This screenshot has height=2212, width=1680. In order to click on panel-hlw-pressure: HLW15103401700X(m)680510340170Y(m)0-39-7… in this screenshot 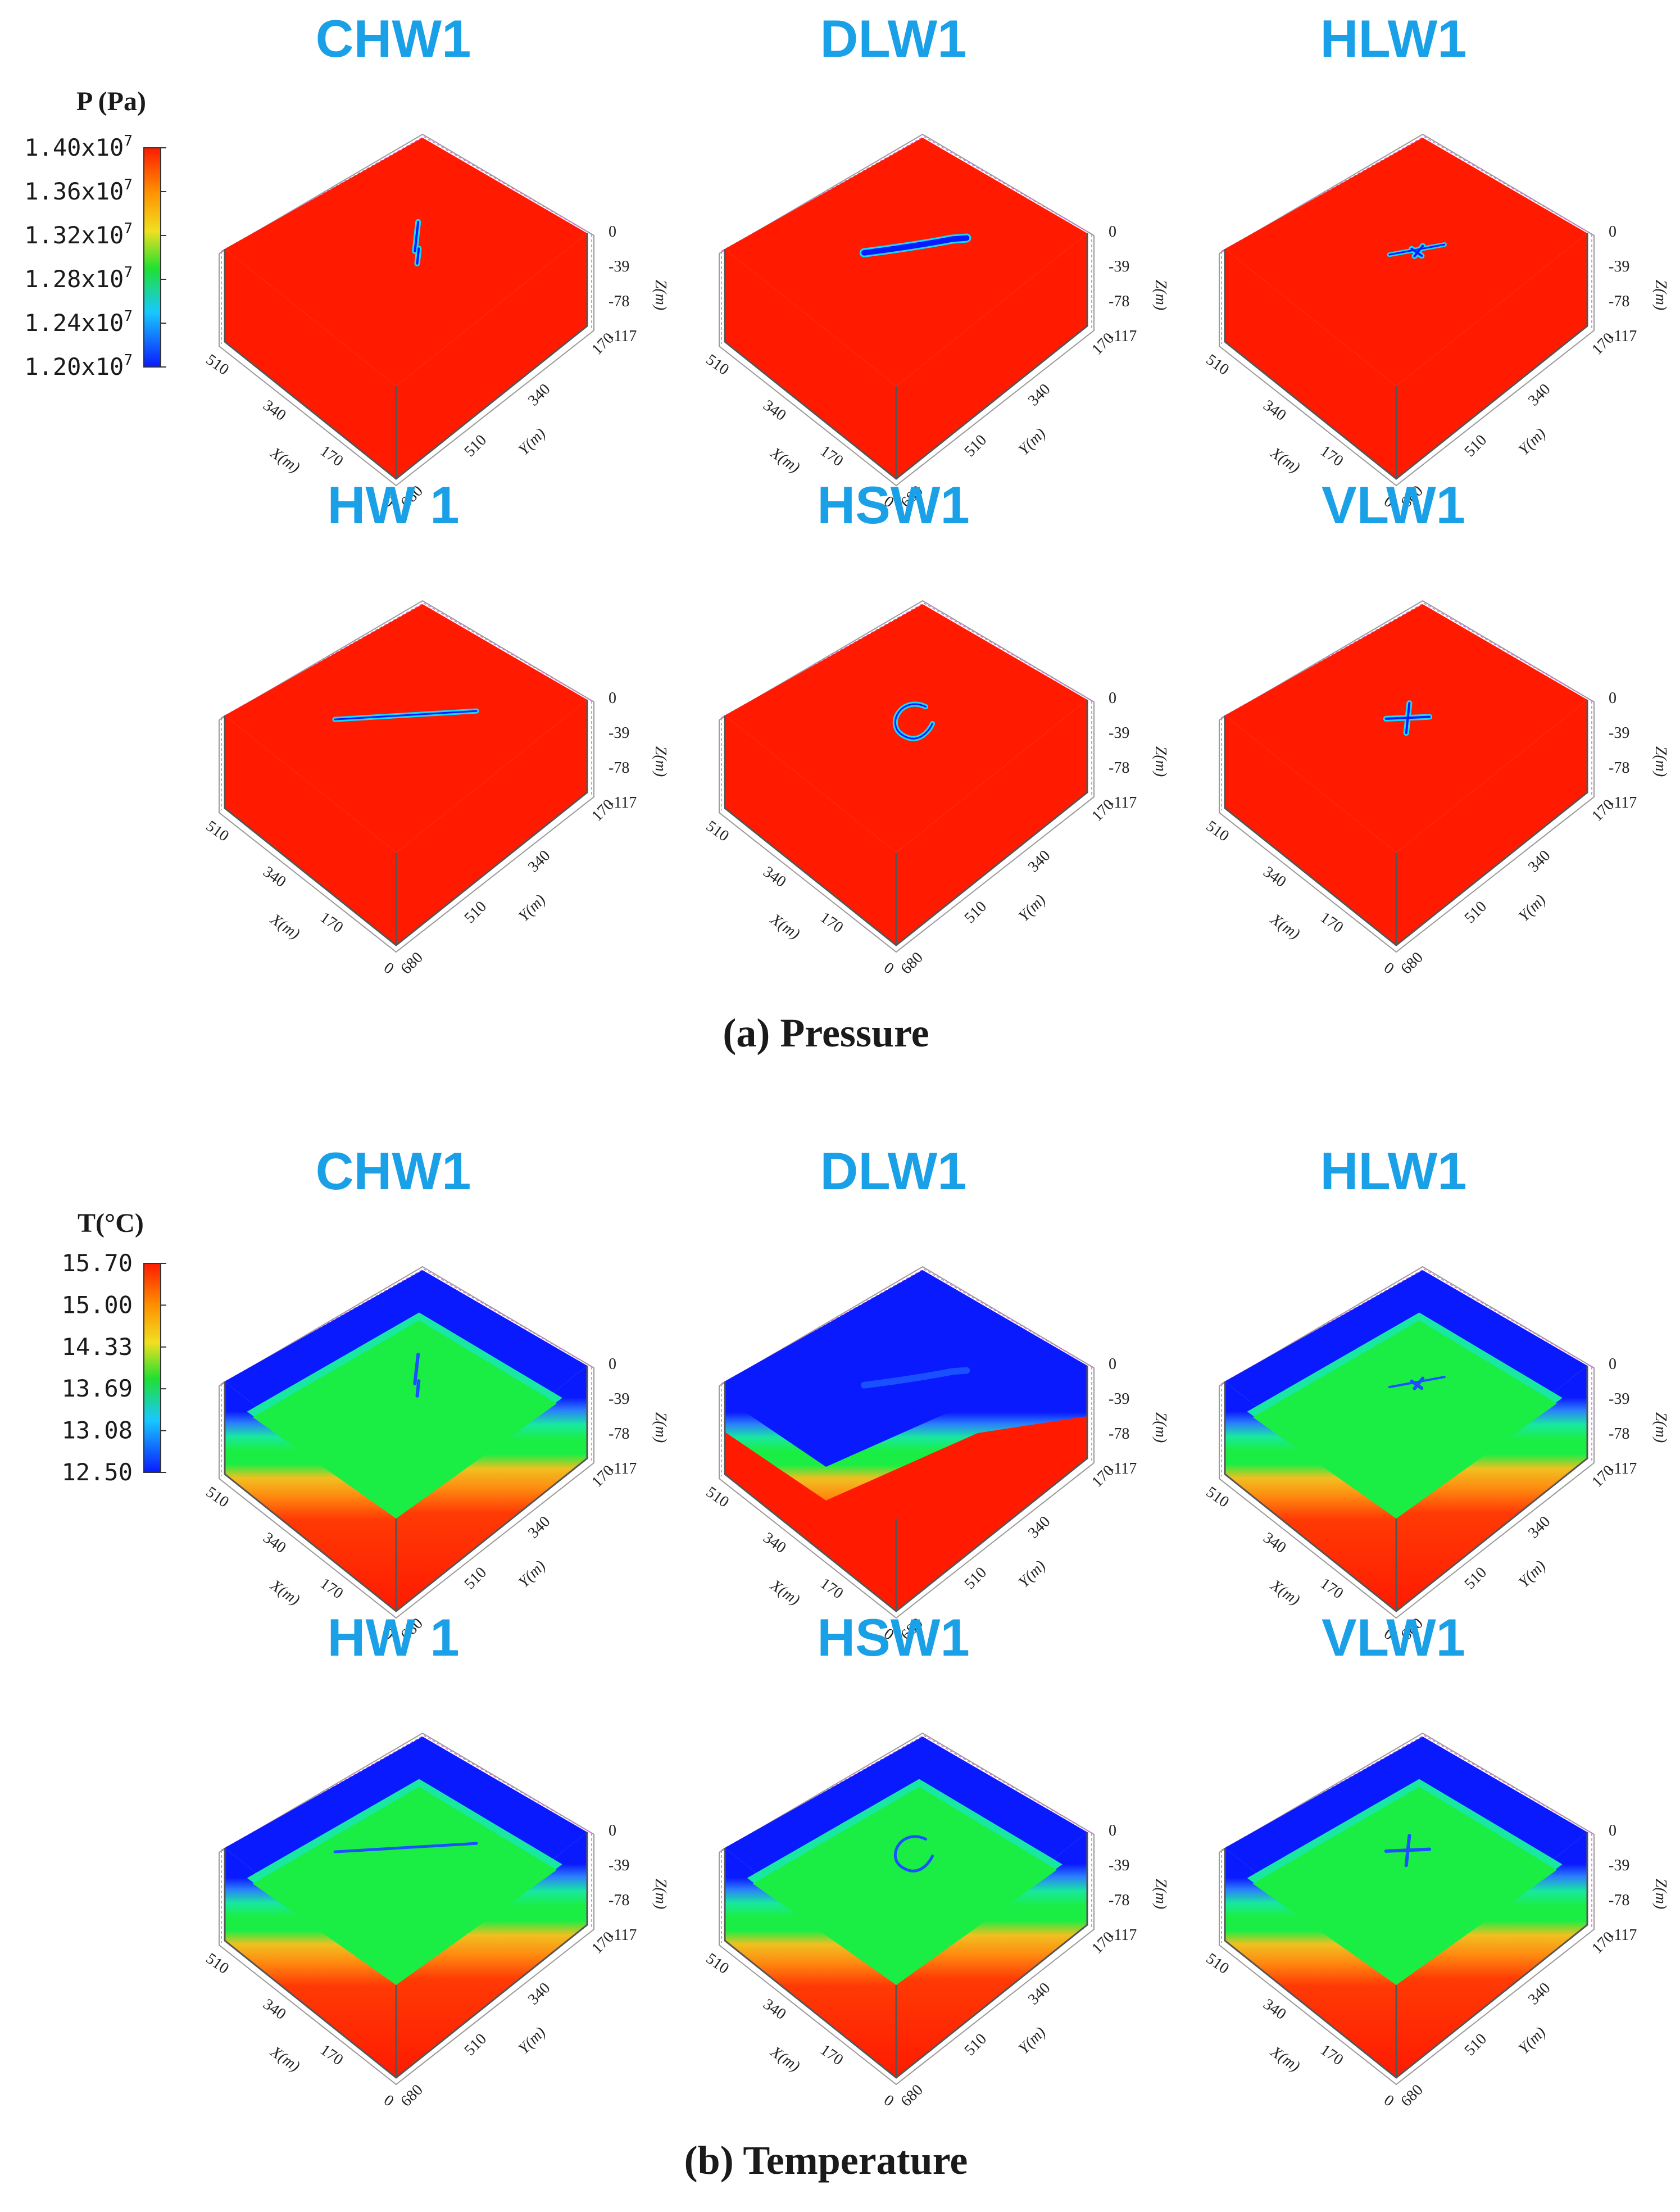, I will do `click(1436, 260)`.